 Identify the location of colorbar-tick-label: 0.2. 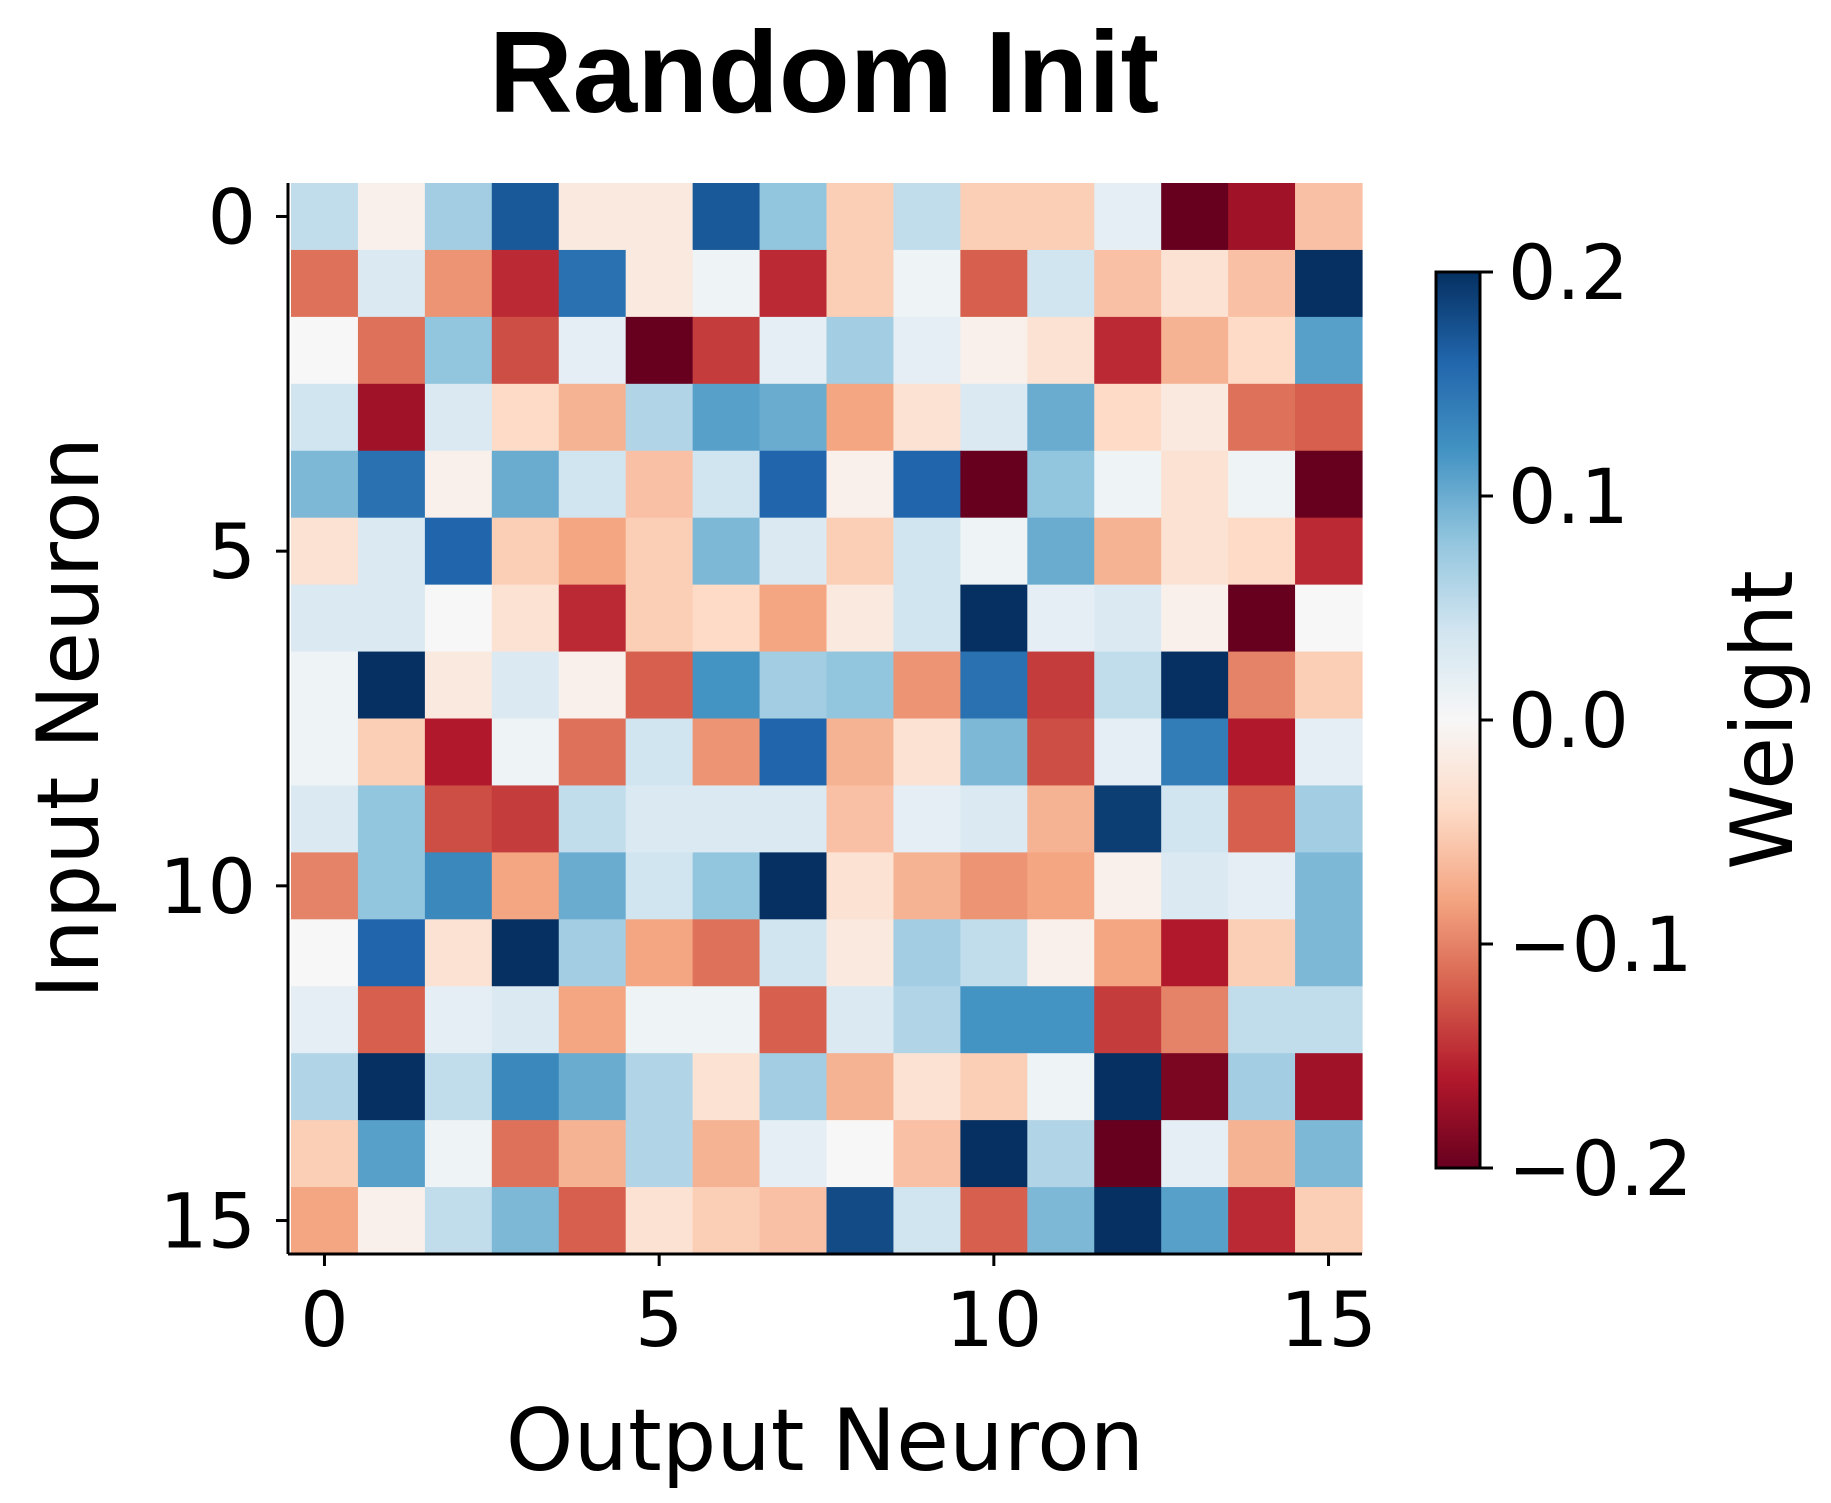
(1568, 272).